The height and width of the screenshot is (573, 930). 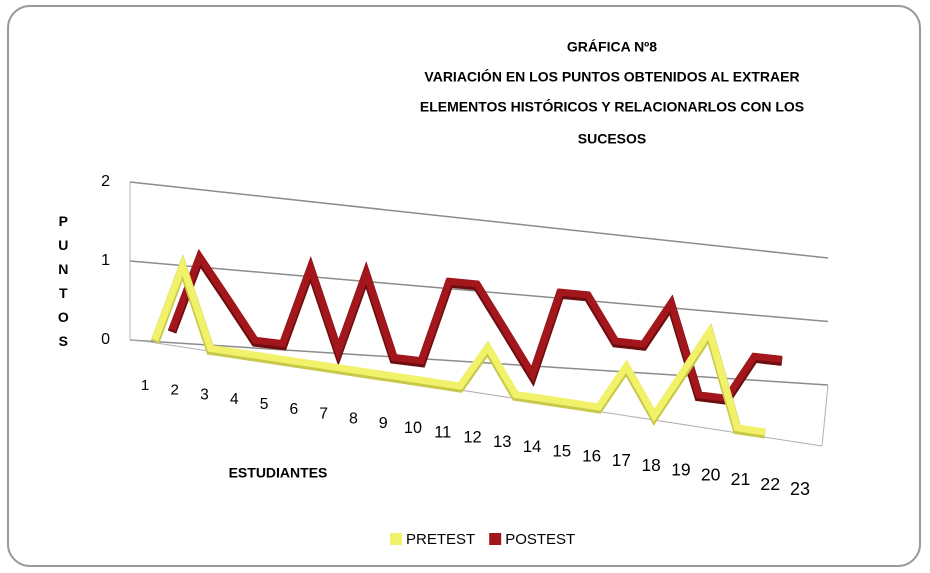 I want to click on x-tick-label: 22, so click(x=770, y=484).